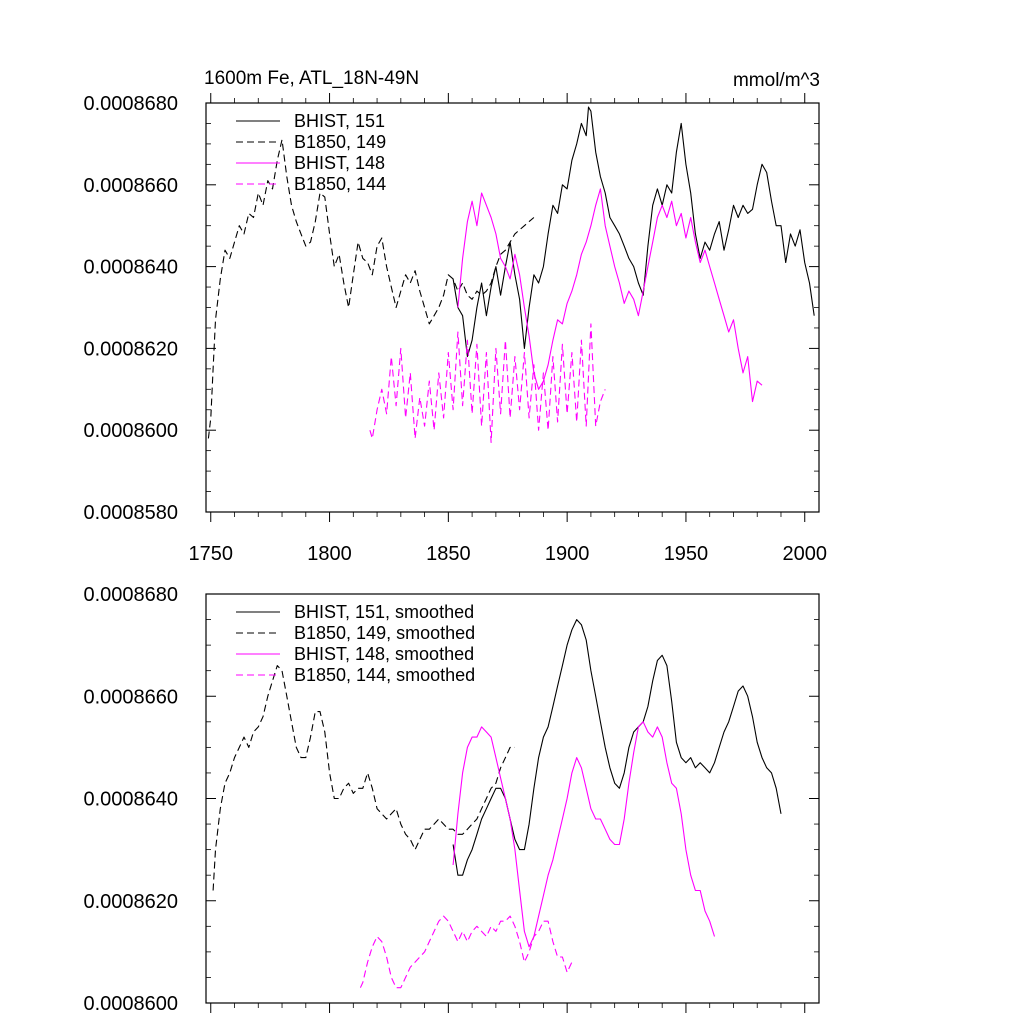 Image resolution: width=1024 pixels, height=1024 pixels. I want to click on top-y-tick-label: 0.0008600, so click(130, 431).